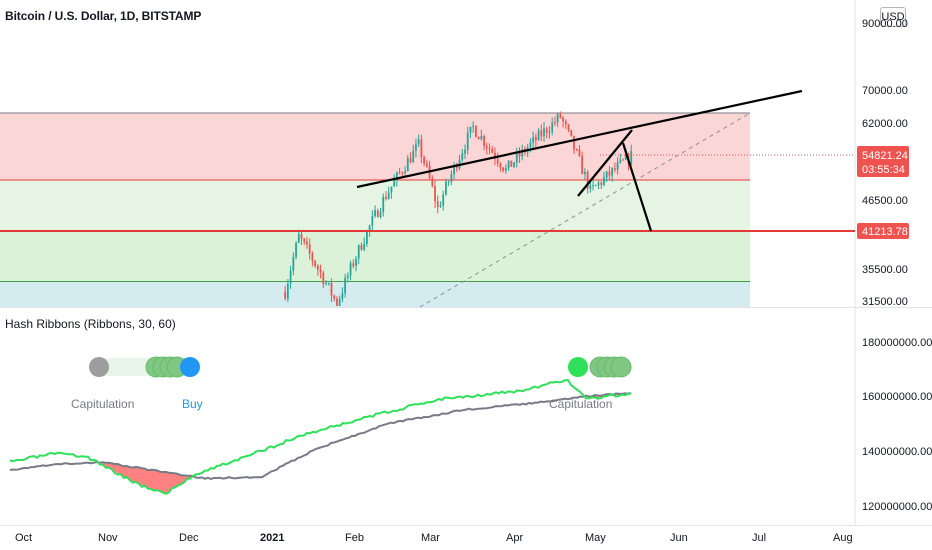  I want to click on price-axis-label: 31500.00, so click(885, 302).